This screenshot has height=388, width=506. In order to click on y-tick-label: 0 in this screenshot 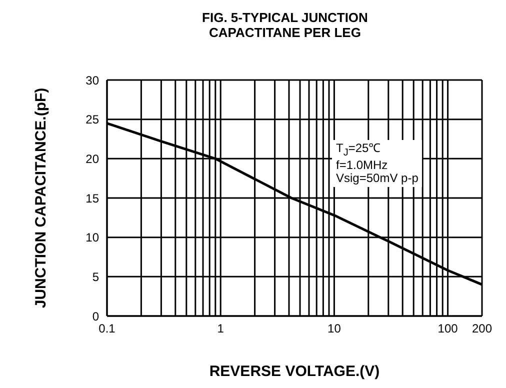, I will do `click(96, 316)`.